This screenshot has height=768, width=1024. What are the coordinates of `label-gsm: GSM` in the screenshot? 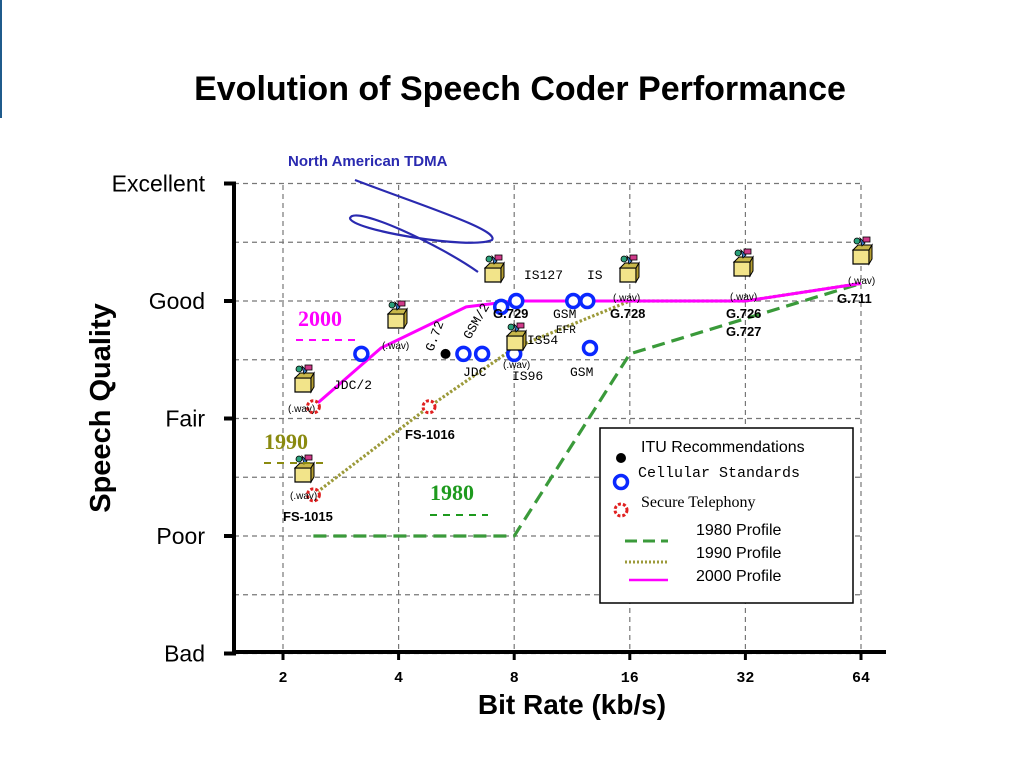 It's located at (581, 372).